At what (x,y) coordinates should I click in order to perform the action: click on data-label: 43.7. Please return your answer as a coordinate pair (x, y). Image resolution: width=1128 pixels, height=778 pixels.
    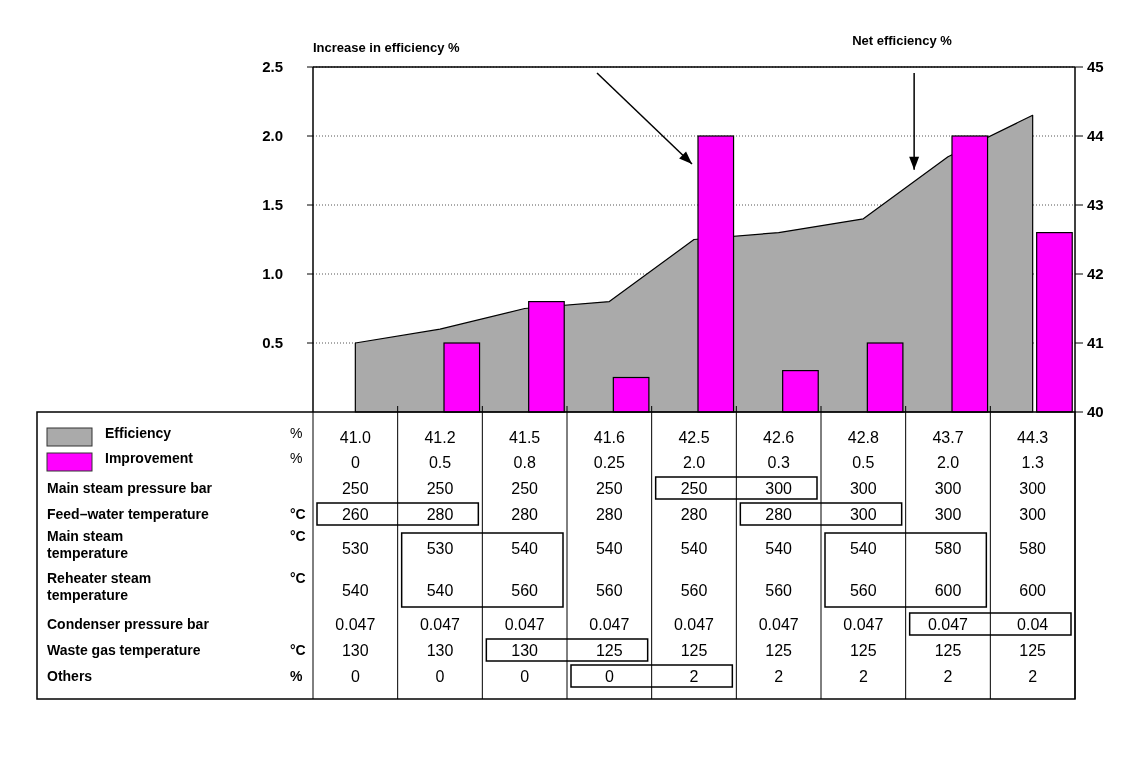
    Looking at the image, I should click on (948, 437).